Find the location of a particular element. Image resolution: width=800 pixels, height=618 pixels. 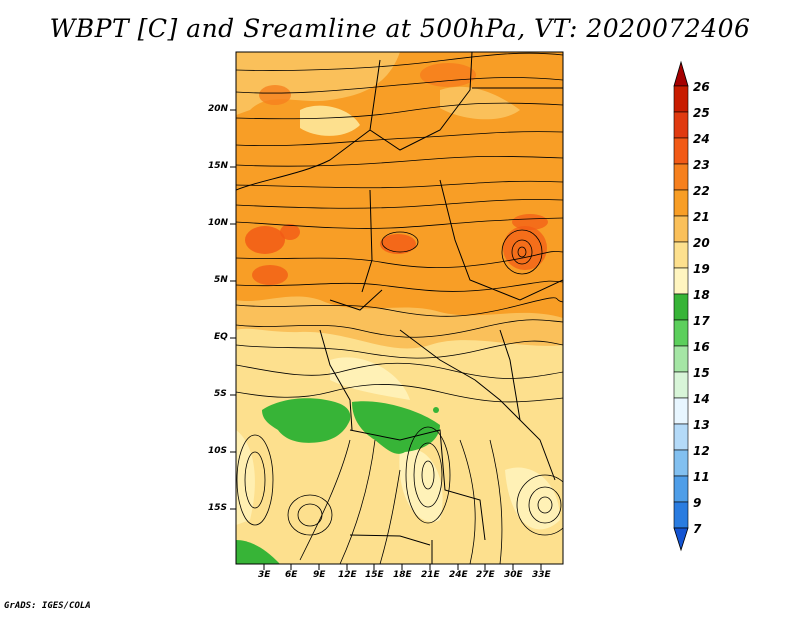

colorbar-label: 12 is located at coordinates (701, 451).